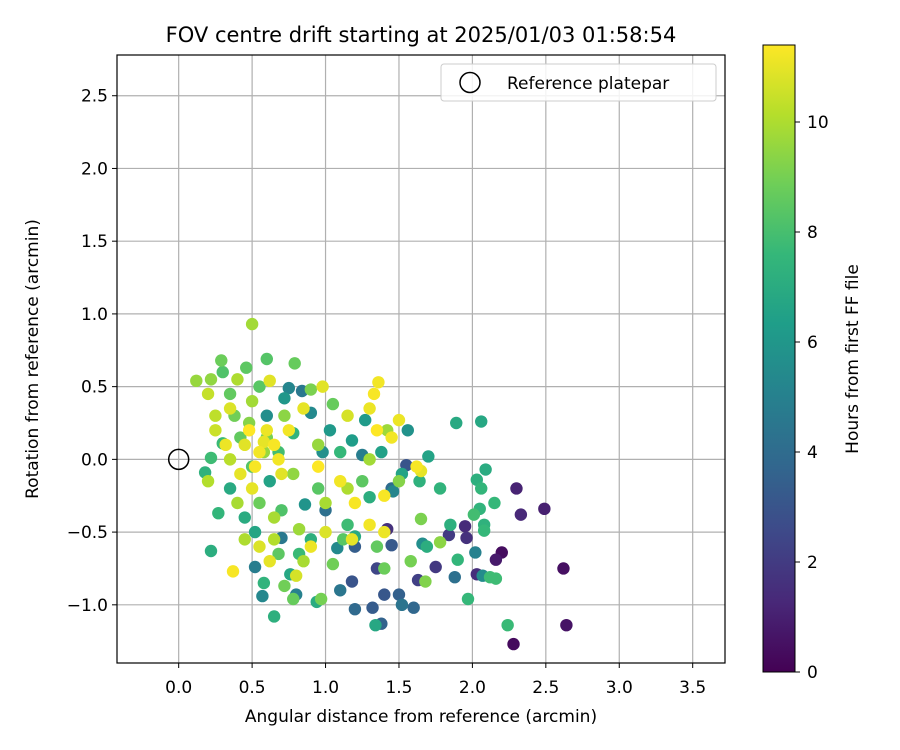 Image resolution: width=900 pixels, height=750 pixels. Describe the element at coordinates (588, 84) in the screenshot. I see `legend-label-reference: Reference platepar` at that location.